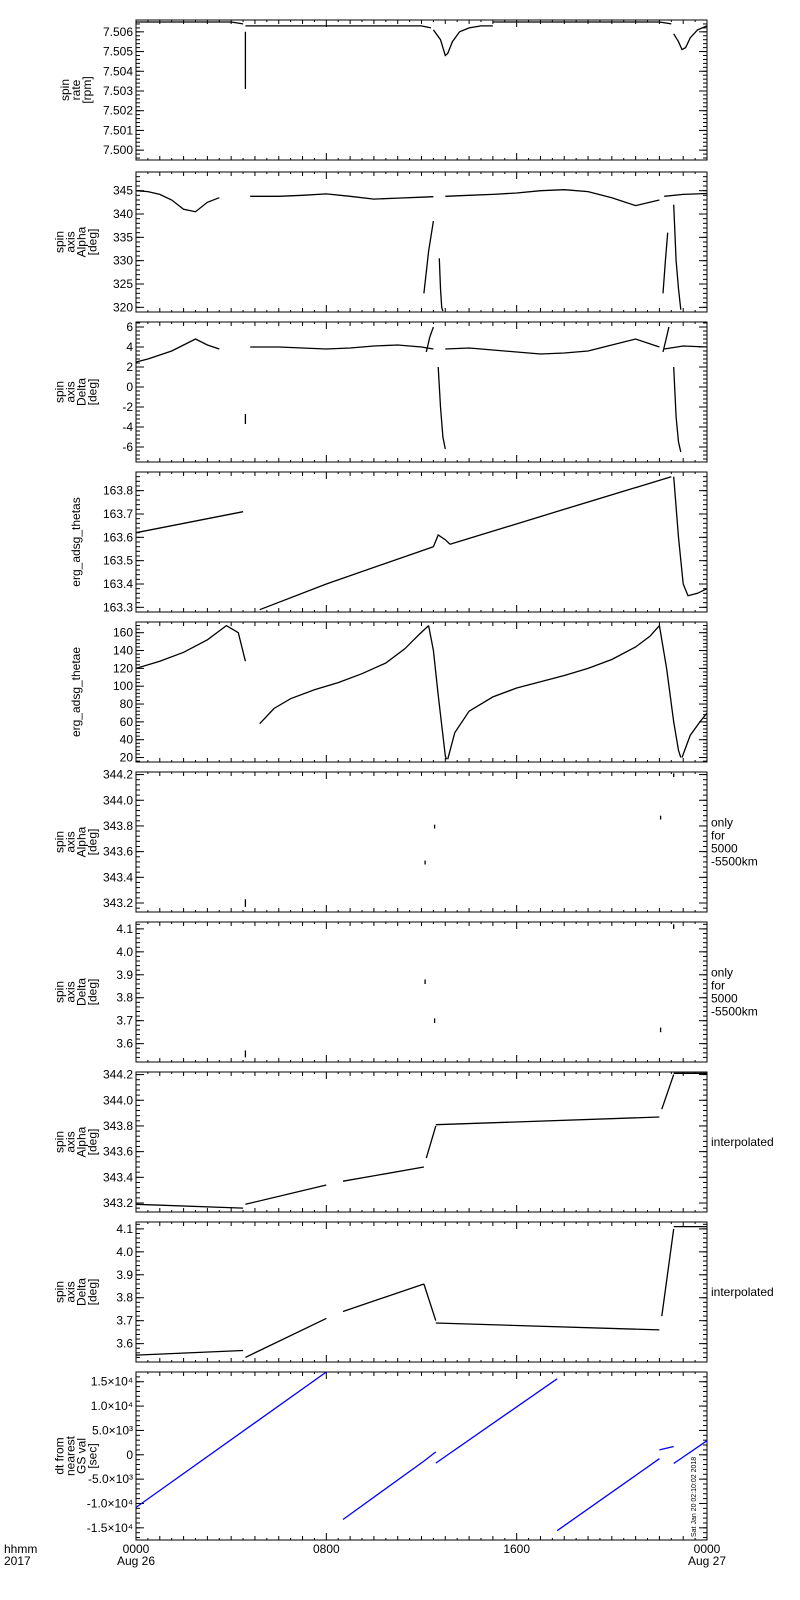 Image resolution: width=800 pixels, height=1600 pixels. I want to click on y-tick-label: 163.8, so click(118, 491).